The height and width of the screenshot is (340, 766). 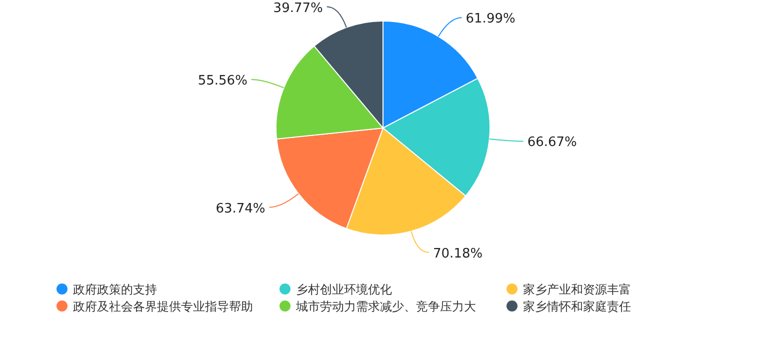 What do you see at coordinates (577, 289) in the screenshot?
I see `legend-label: 家乡产业和资源丰富` at bounding box center [577, 289].